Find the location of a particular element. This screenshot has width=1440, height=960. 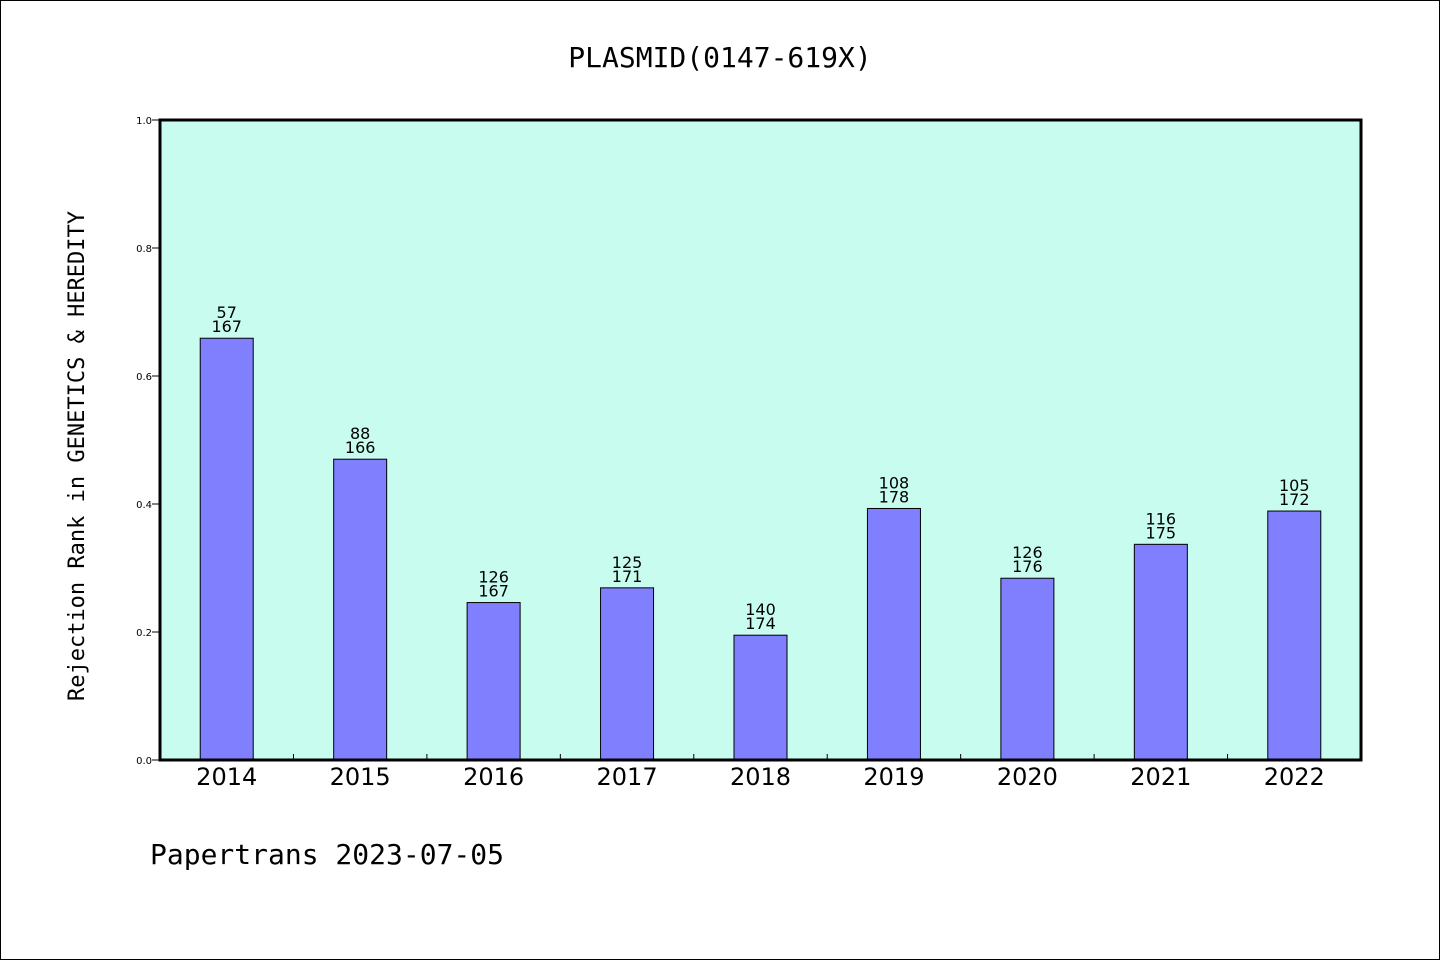

x-tick-label: 2017 is located at coordinates (627, 777).